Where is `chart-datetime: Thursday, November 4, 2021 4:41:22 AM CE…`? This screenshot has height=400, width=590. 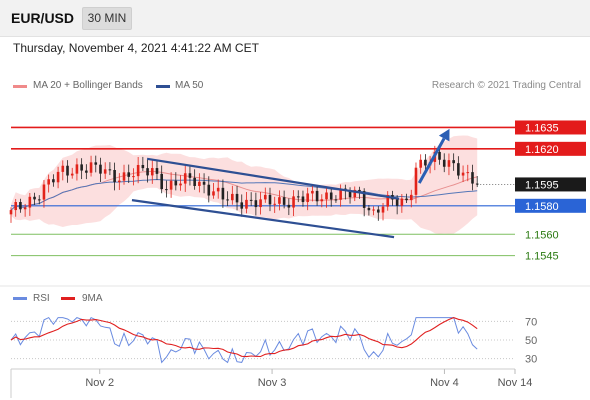 chart-datetime: Thursday, November 4, 2021 4:41:22 AM CE… is located at coordinates (136, 48).